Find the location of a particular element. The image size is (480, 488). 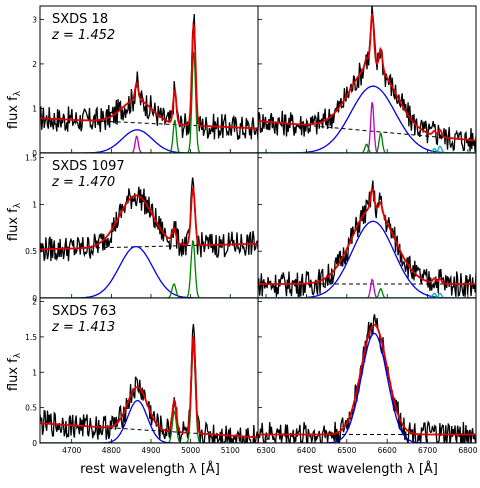

x-tick-label: 6800 is located at coordinates (467, 450).